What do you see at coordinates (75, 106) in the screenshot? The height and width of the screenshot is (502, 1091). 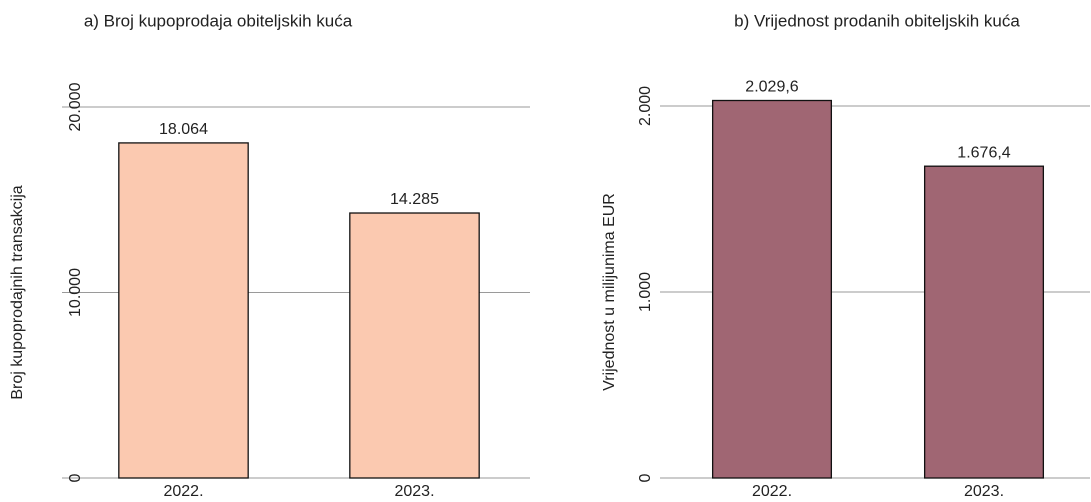 I see `y-tick-label: 20.000` at bounding box center [75, 106].